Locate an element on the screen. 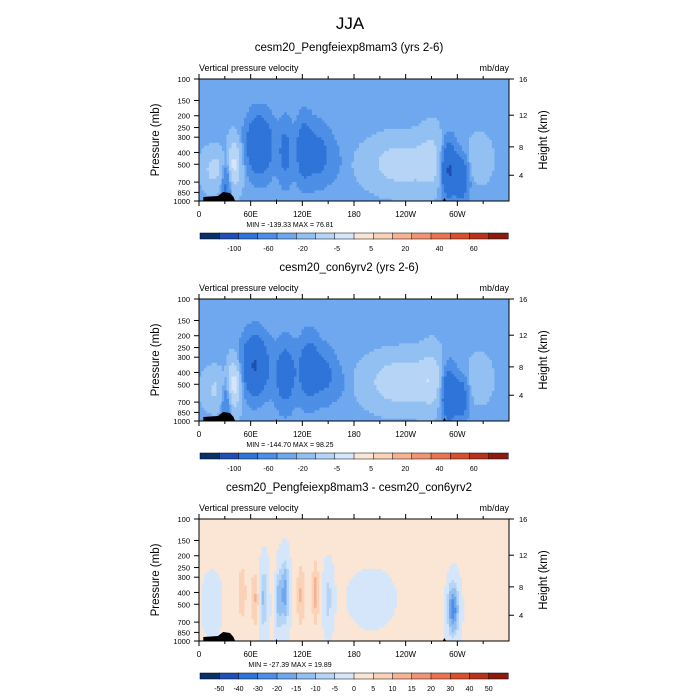 This screenshot has width=700, height=700. colorbar-label: 60 is located at coordinates (474, 249).